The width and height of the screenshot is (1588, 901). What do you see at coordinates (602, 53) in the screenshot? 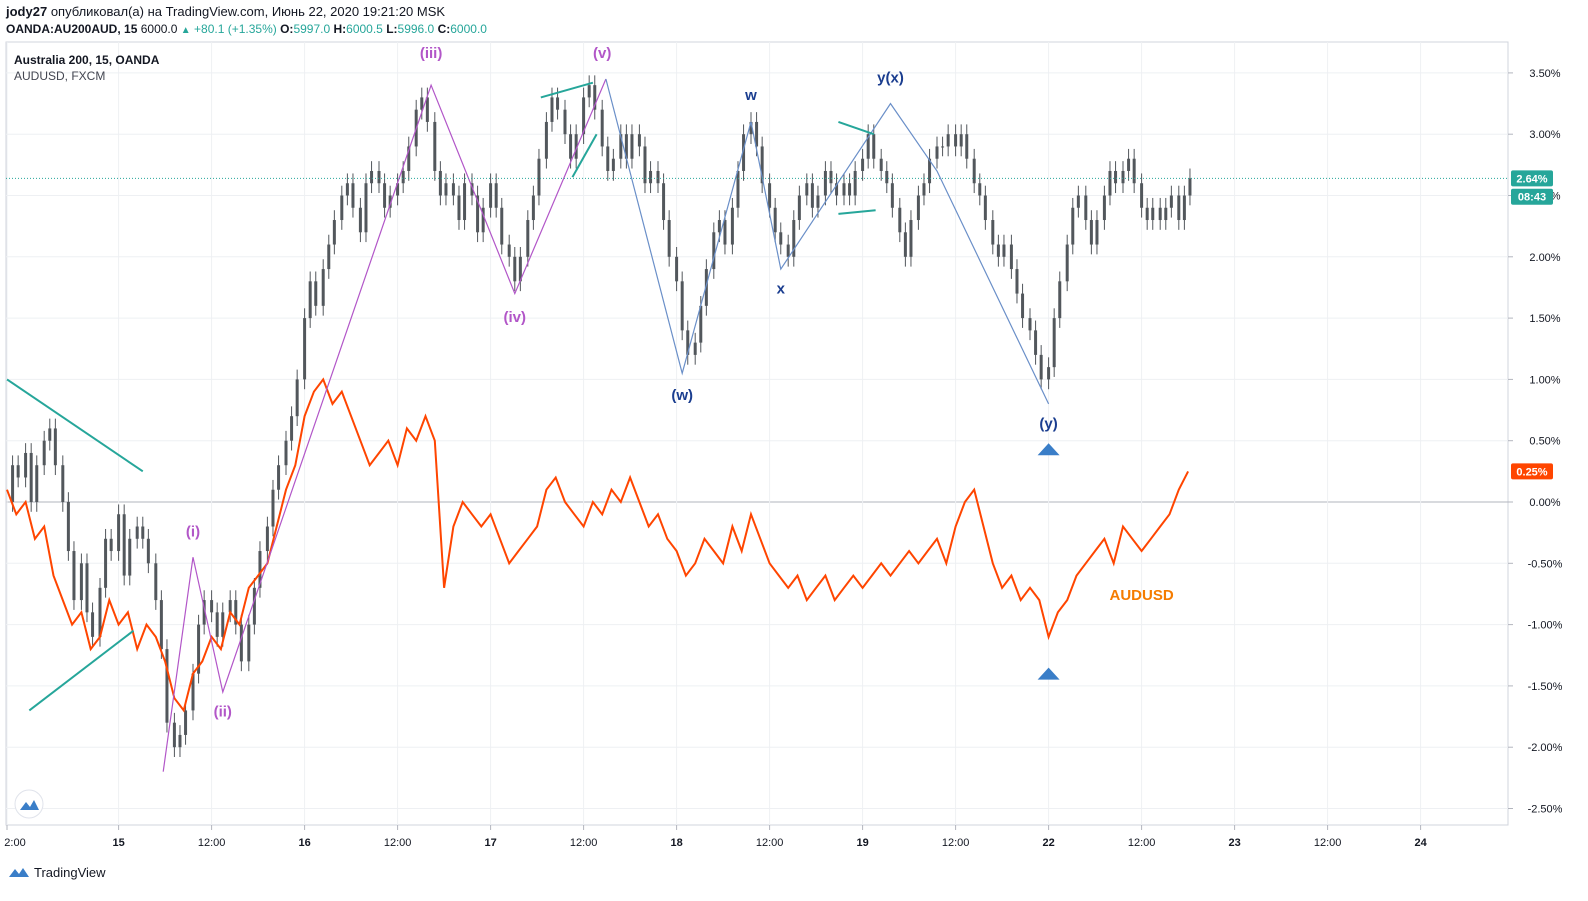
I see `wave-label: (v)` at bounding box center [602, 53].